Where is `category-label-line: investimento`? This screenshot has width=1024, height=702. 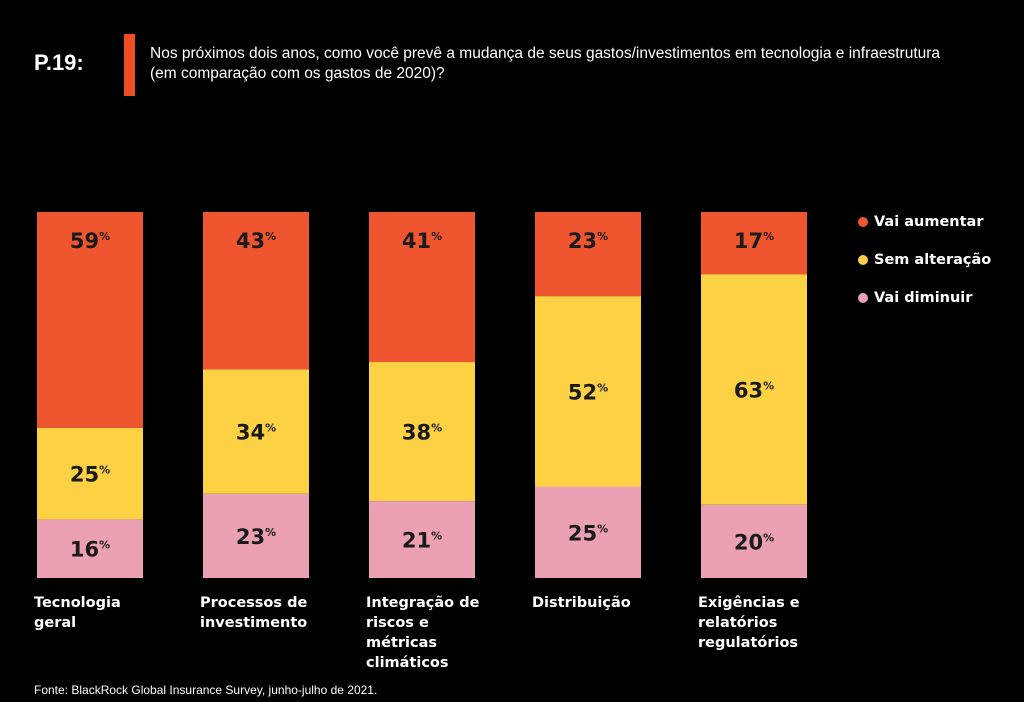 category-label-line: investimento is located at coordinates (254, 623).